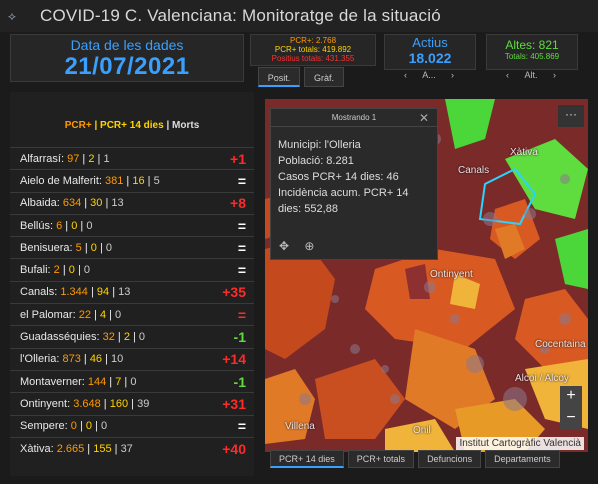 Image resolution: width=598 pixels, height=484 pixels. What do you see at coordinates (316, 161) in the screenshot?
I see `popup-line: Població: 8.281` at bounding box center [316, 161].